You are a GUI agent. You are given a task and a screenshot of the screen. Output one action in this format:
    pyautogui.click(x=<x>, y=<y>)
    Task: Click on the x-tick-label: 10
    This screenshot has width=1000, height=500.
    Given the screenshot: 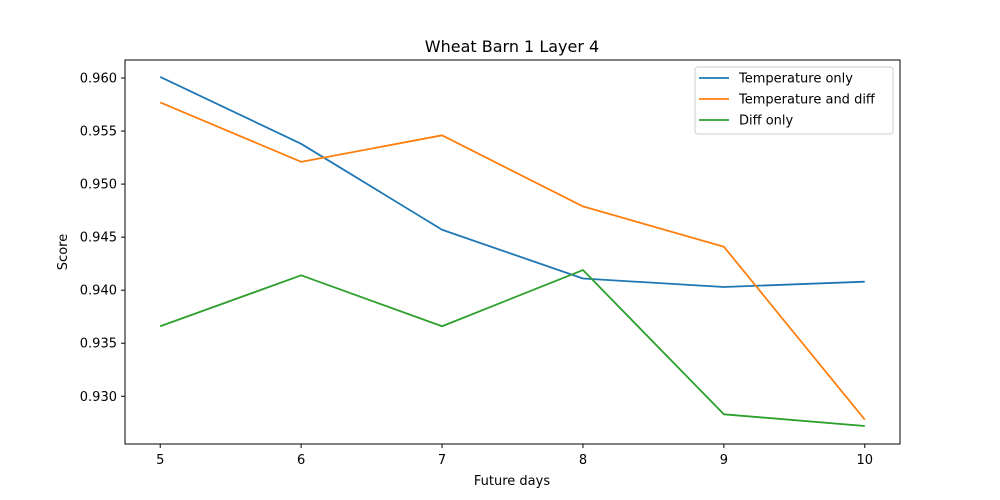 What is the action you would take?
    pyautogui.click(x=864, y=460)
    